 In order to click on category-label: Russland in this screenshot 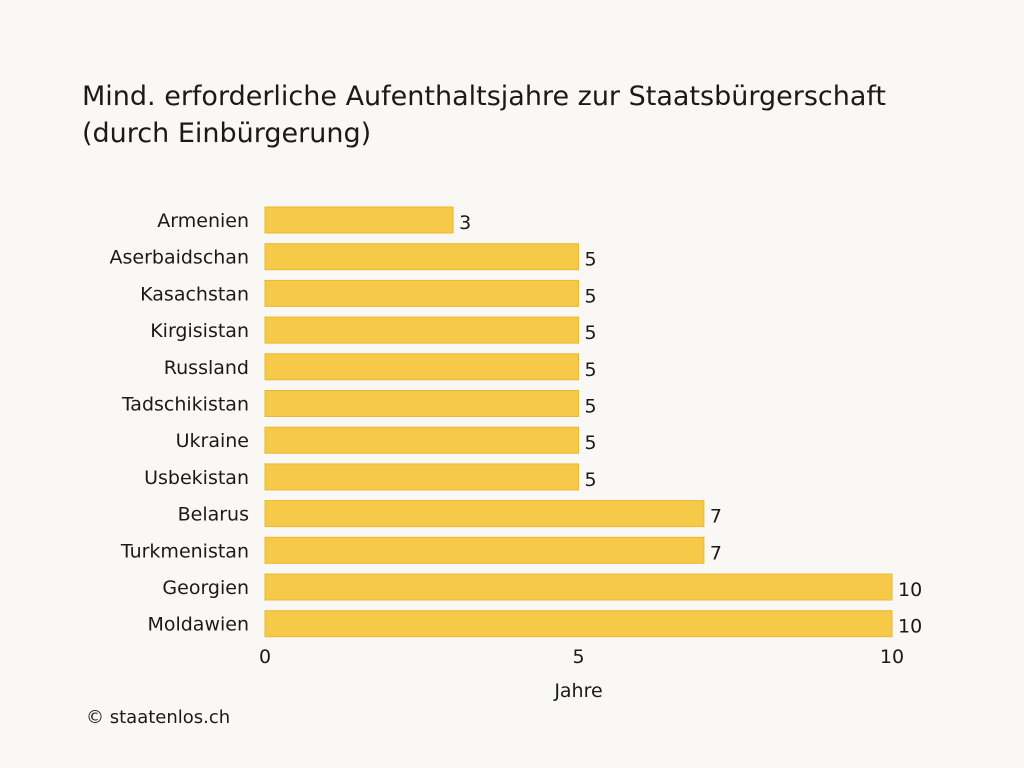, I will do `click(206, 368)`.